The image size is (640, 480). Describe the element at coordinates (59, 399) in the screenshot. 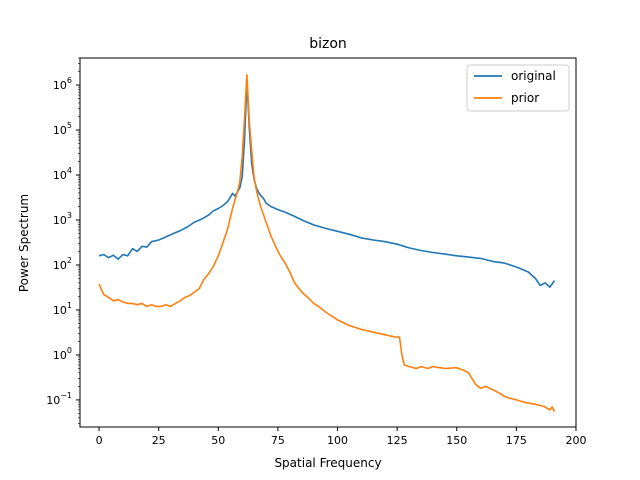

I see `y-tick-label: 10⁻¹` at that location.